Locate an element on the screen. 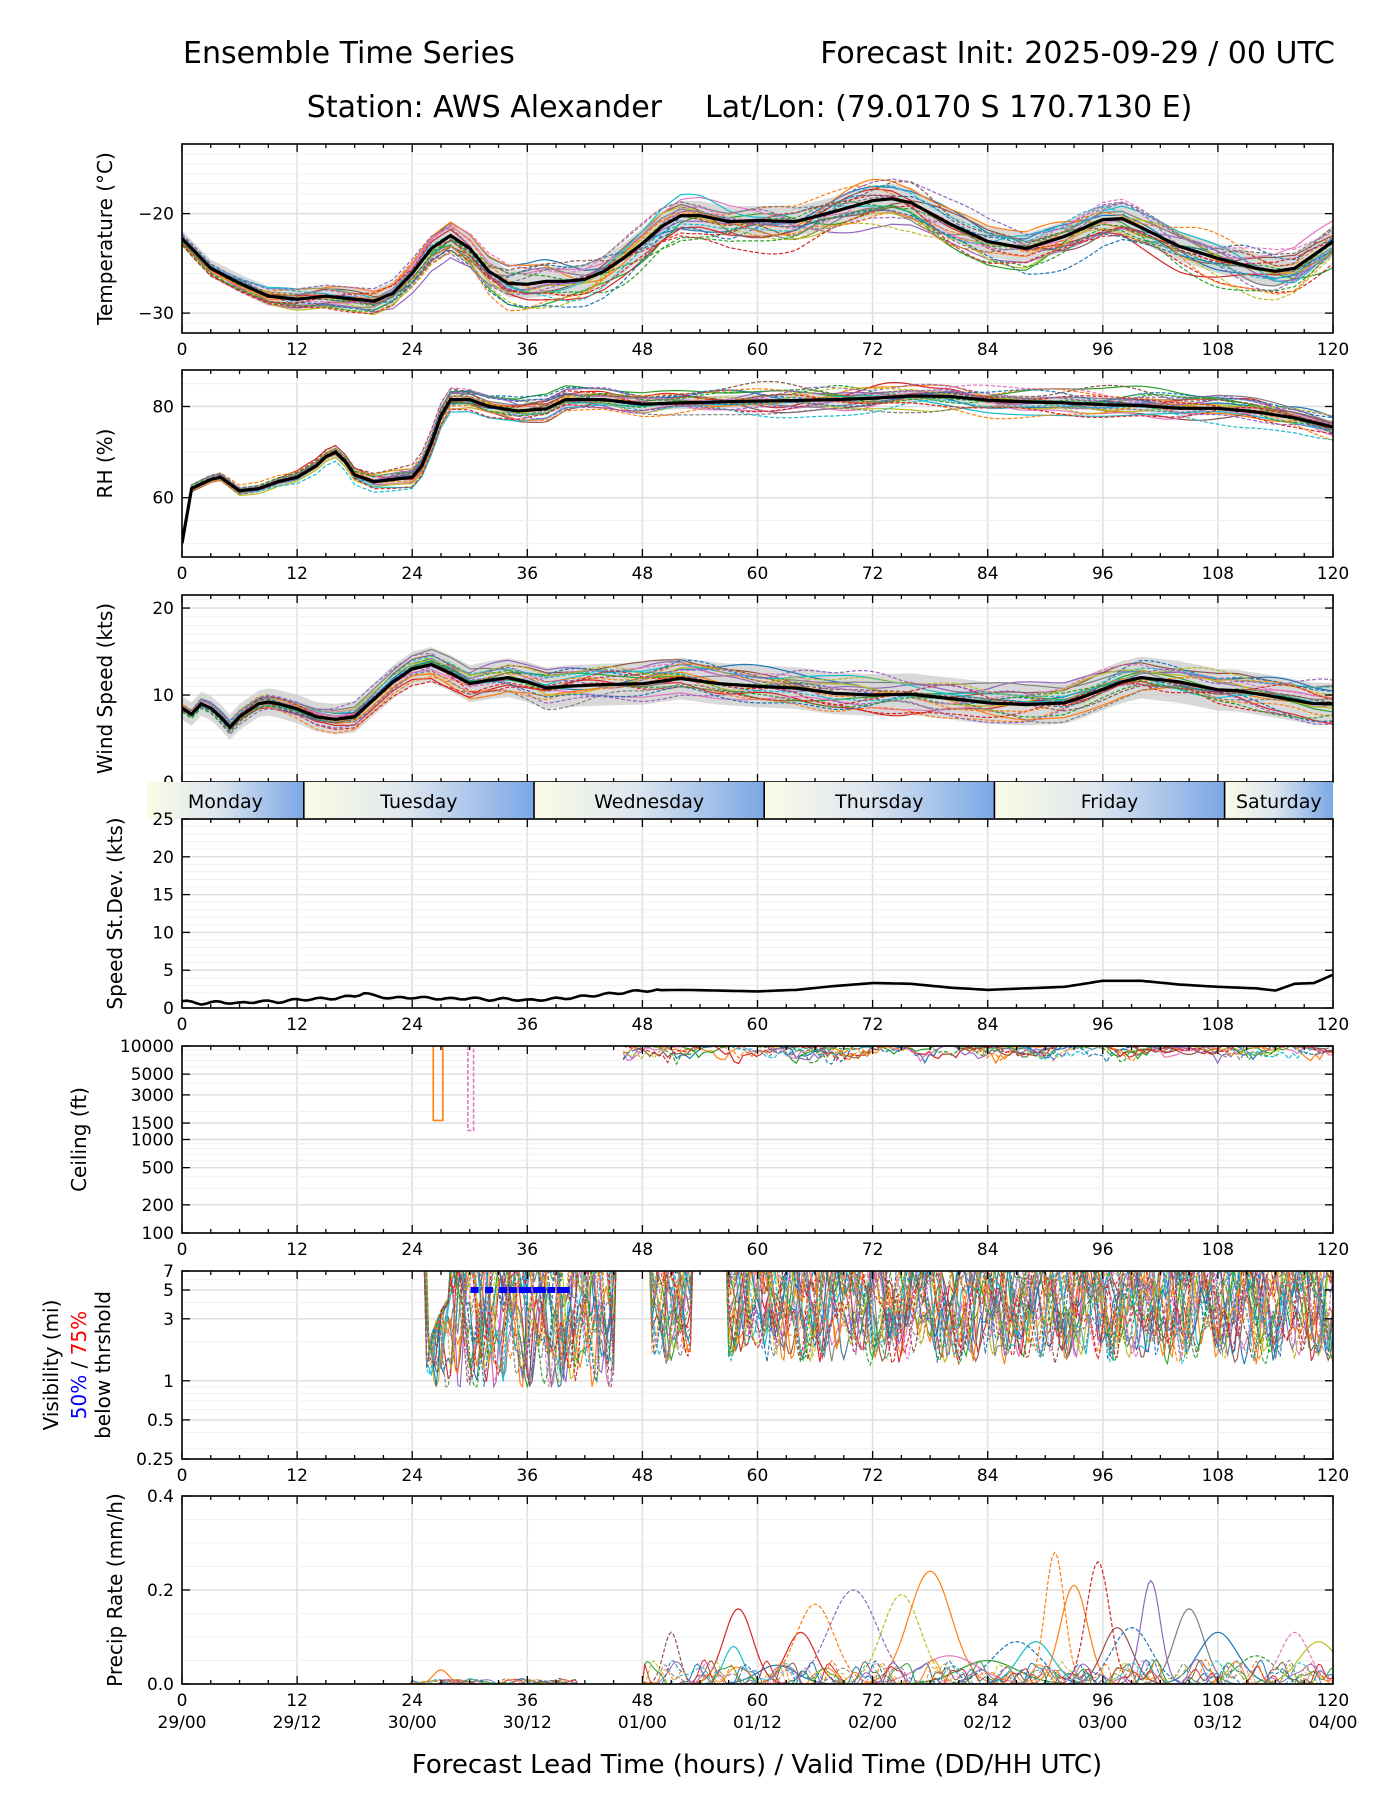 This screenshot has height=1800, width=1400. day-label: Monday is located at coordinates (225, 802).